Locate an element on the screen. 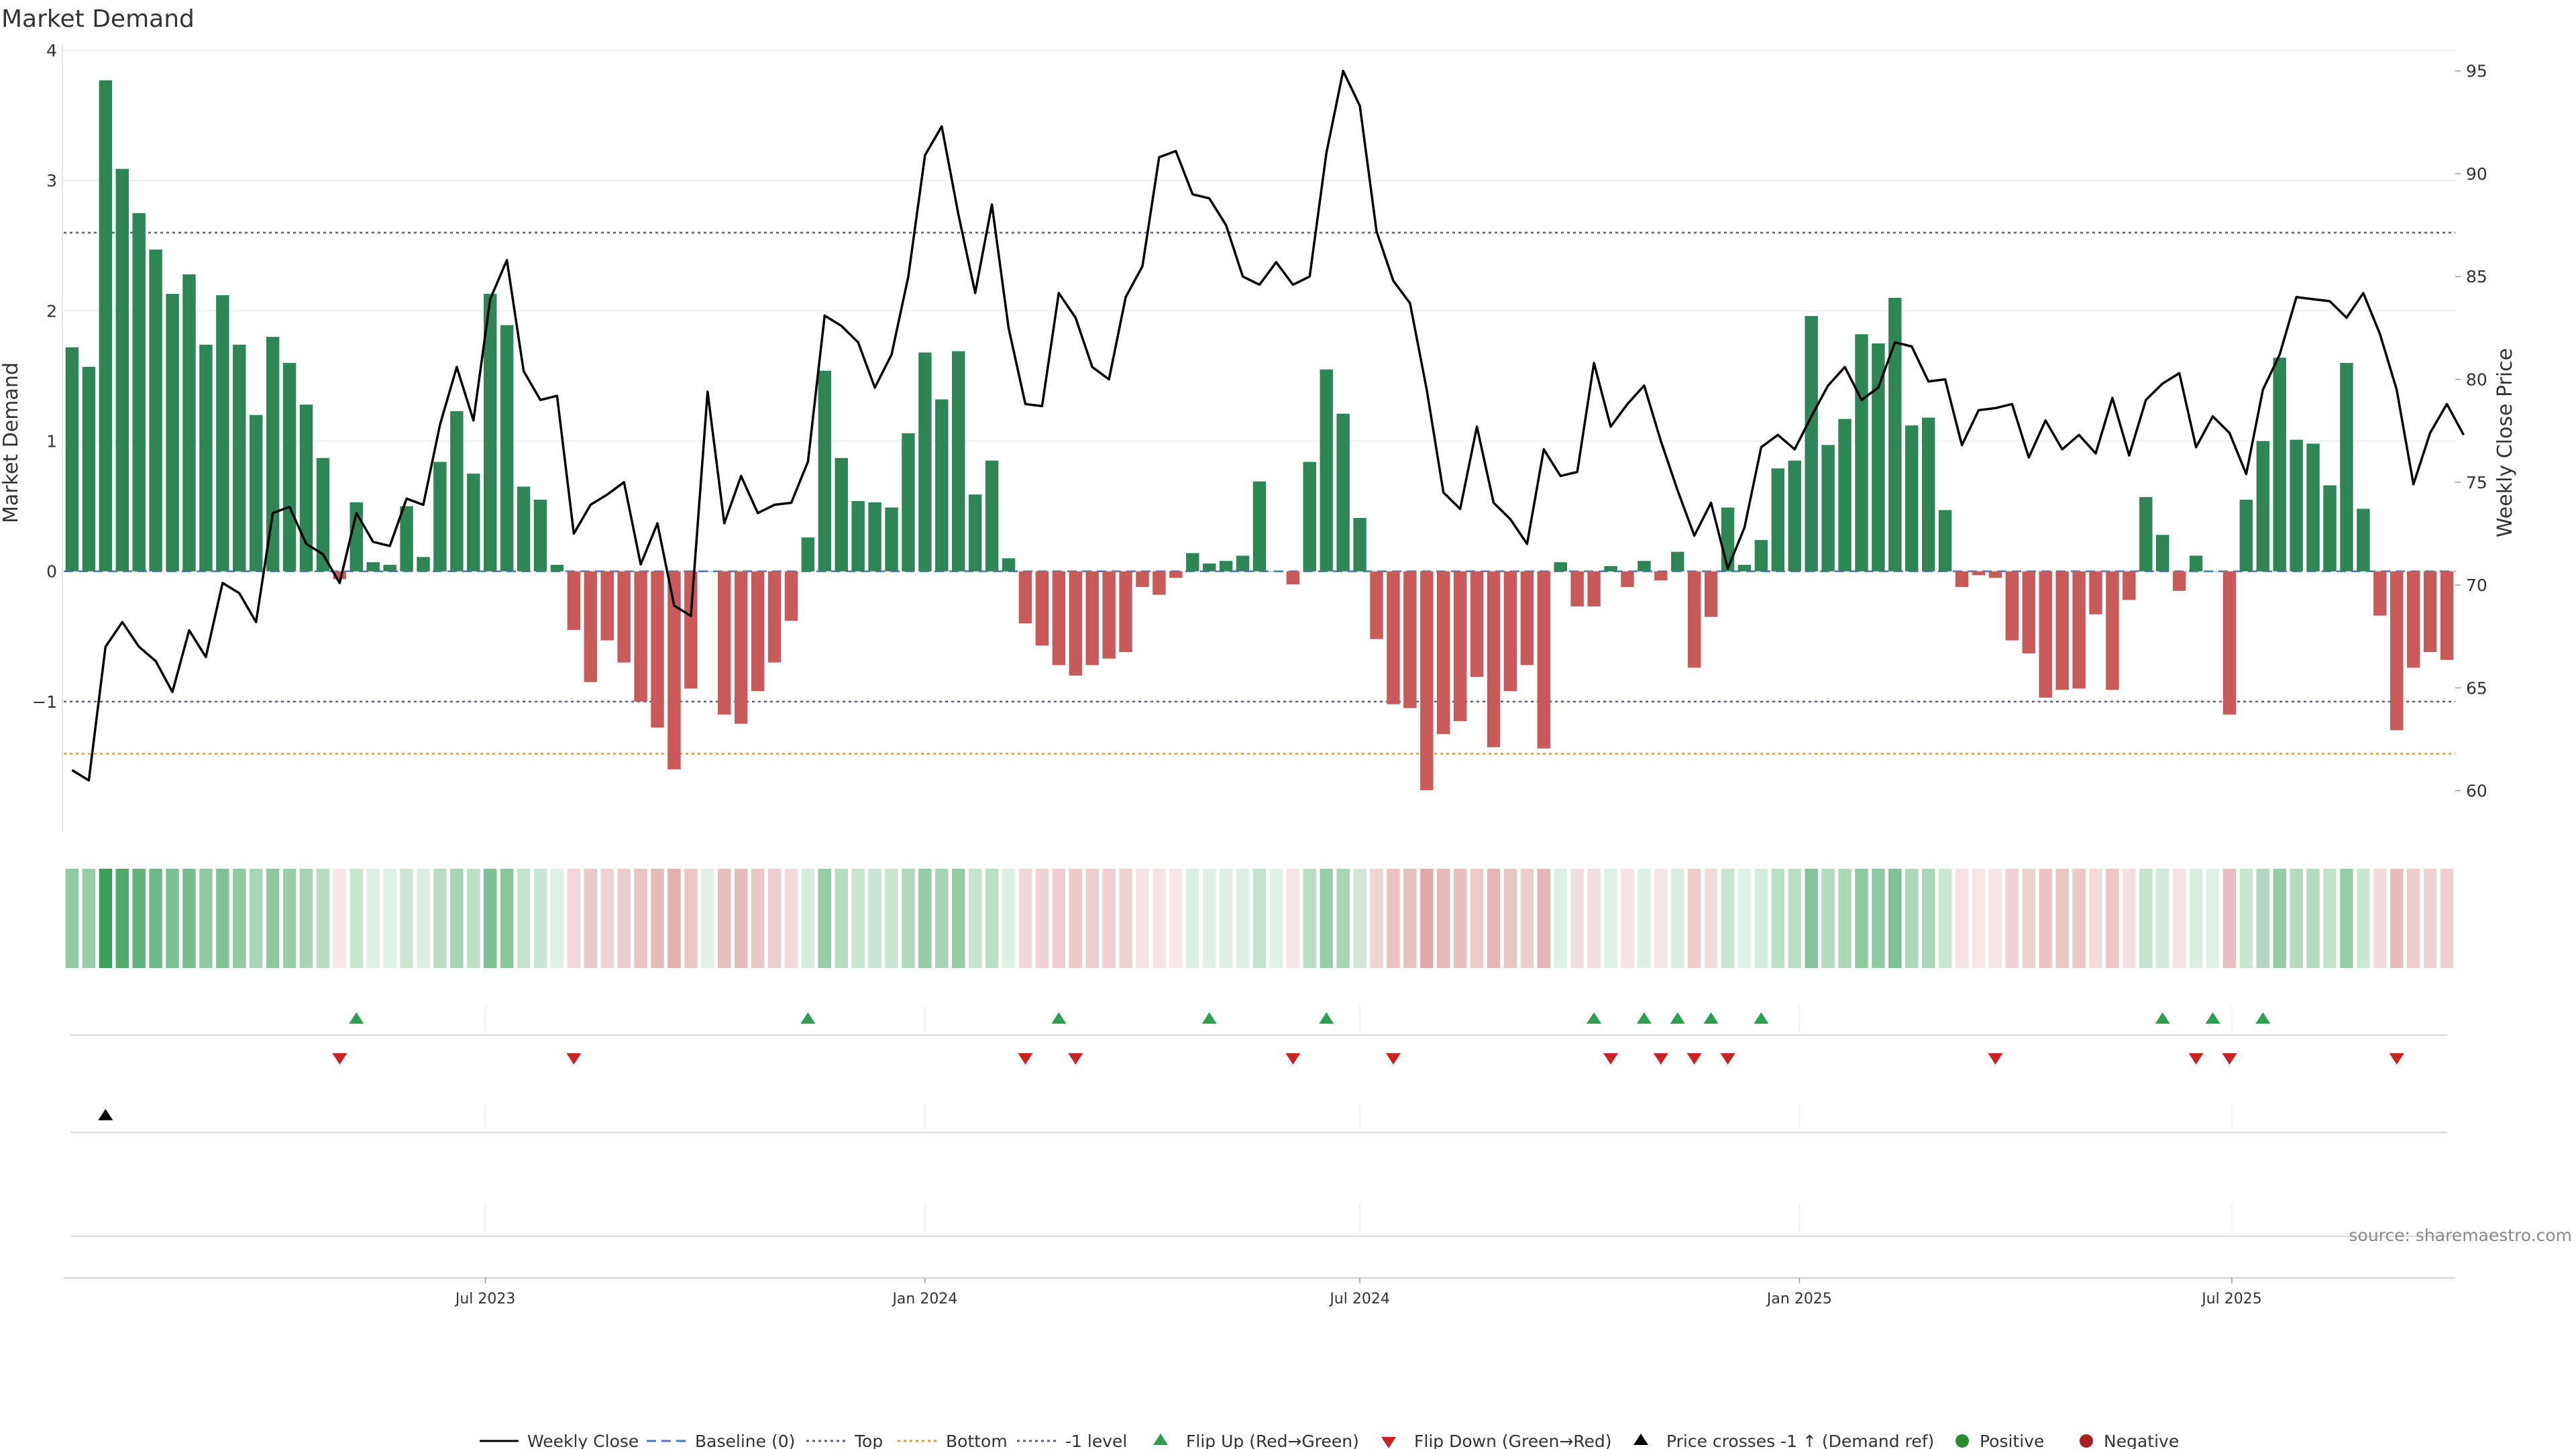 The width and height of the screenshot is (2576, 1449). price-cross-marker is located at coordinates (105, 1114).